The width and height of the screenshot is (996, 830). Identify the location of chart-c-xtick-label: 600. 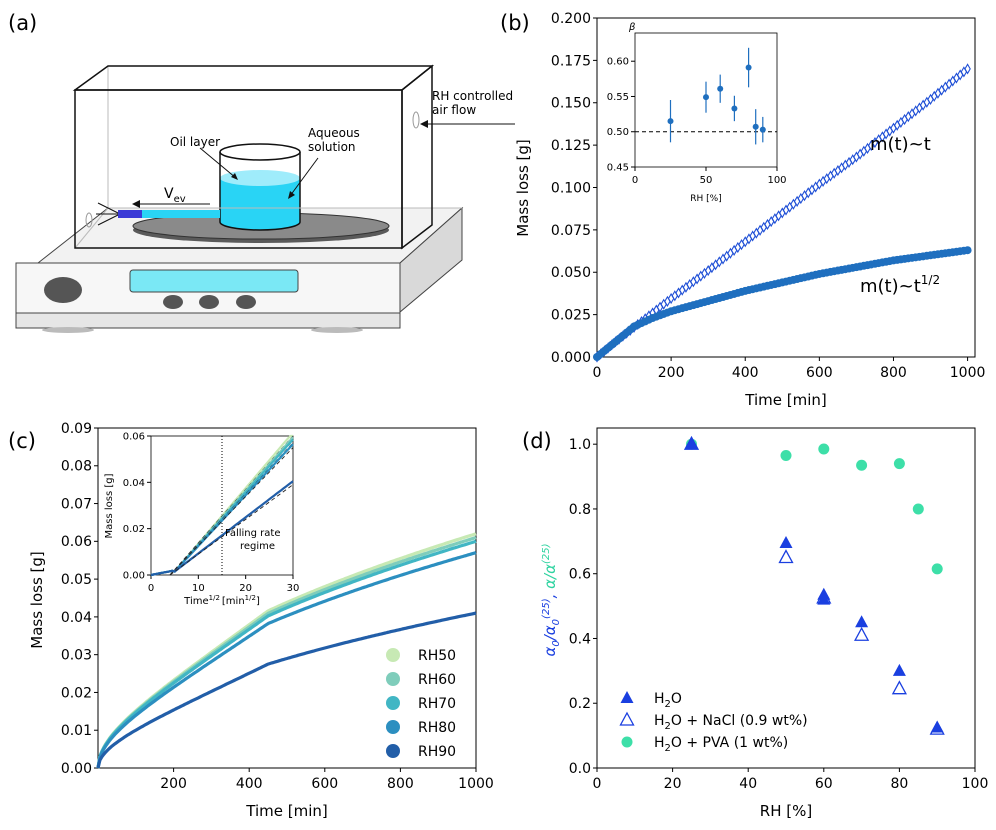
(324, 784).